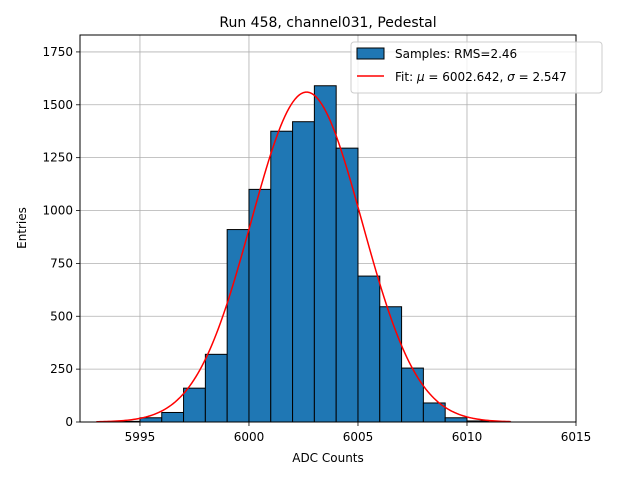 This screenshot has height=480, width=640. What do you see at coordinates (57, 105) in the screenshot?
I see `y-tick-label: 1500` at bounding box center [57, 105].